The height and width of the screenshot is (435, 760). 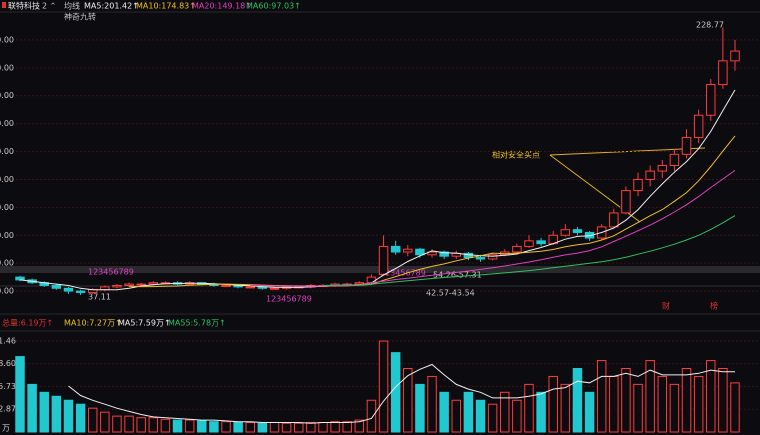 What do you see at coordinates (7, 291) in the screenshot?
I see `y-tick-label: 40.00` at bounding box center [7, 291].